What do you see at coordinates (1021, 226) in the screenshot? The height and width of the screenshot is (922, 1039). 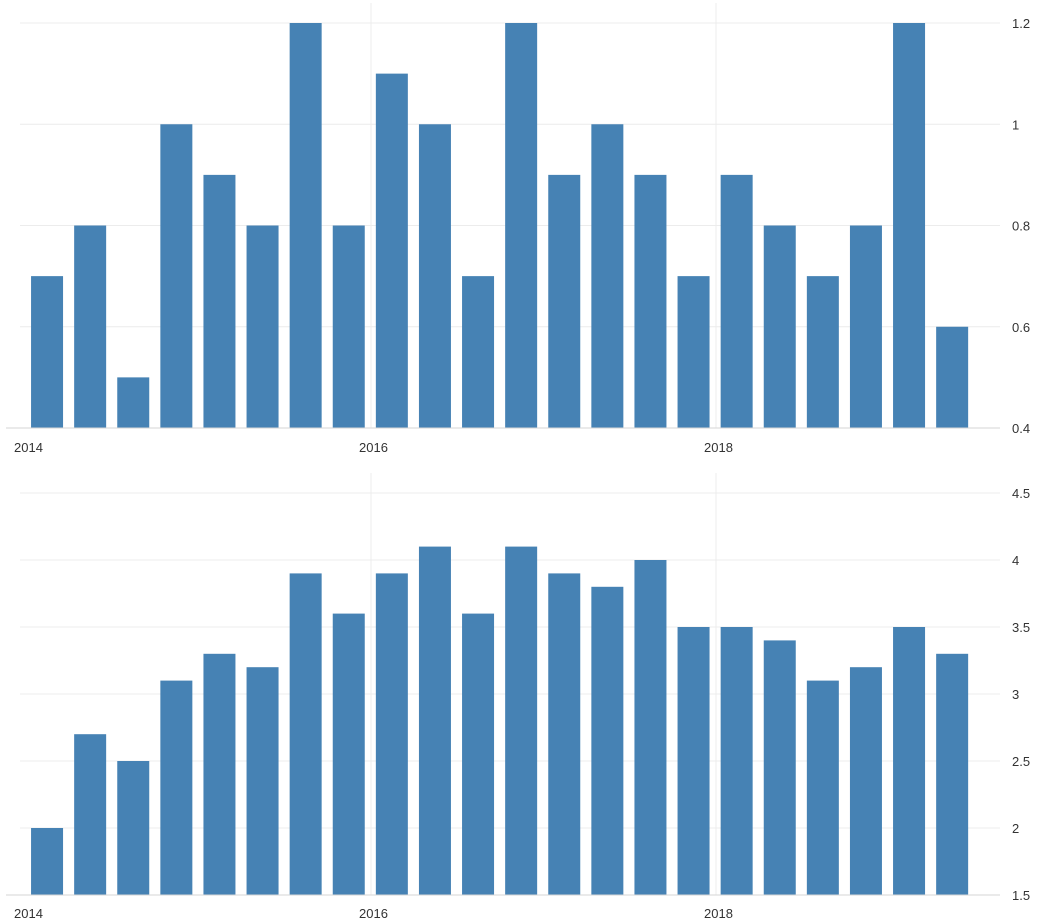 I see `top-ytick-label: 0.8` at bounding box center [1021, 226].